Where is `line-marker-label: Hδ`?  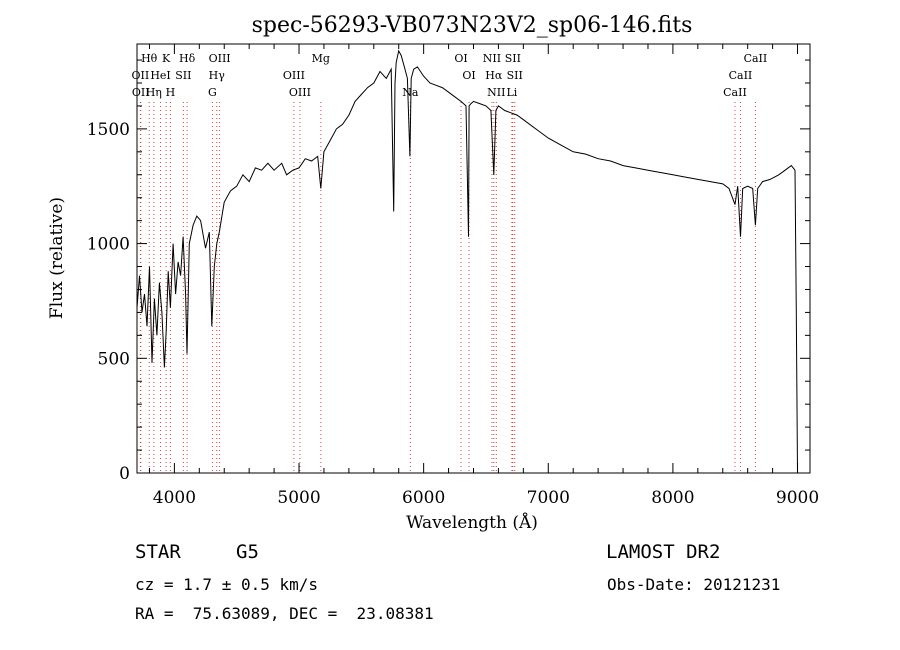
line-marker-label: Hδ is located at coordinates (187, 58).